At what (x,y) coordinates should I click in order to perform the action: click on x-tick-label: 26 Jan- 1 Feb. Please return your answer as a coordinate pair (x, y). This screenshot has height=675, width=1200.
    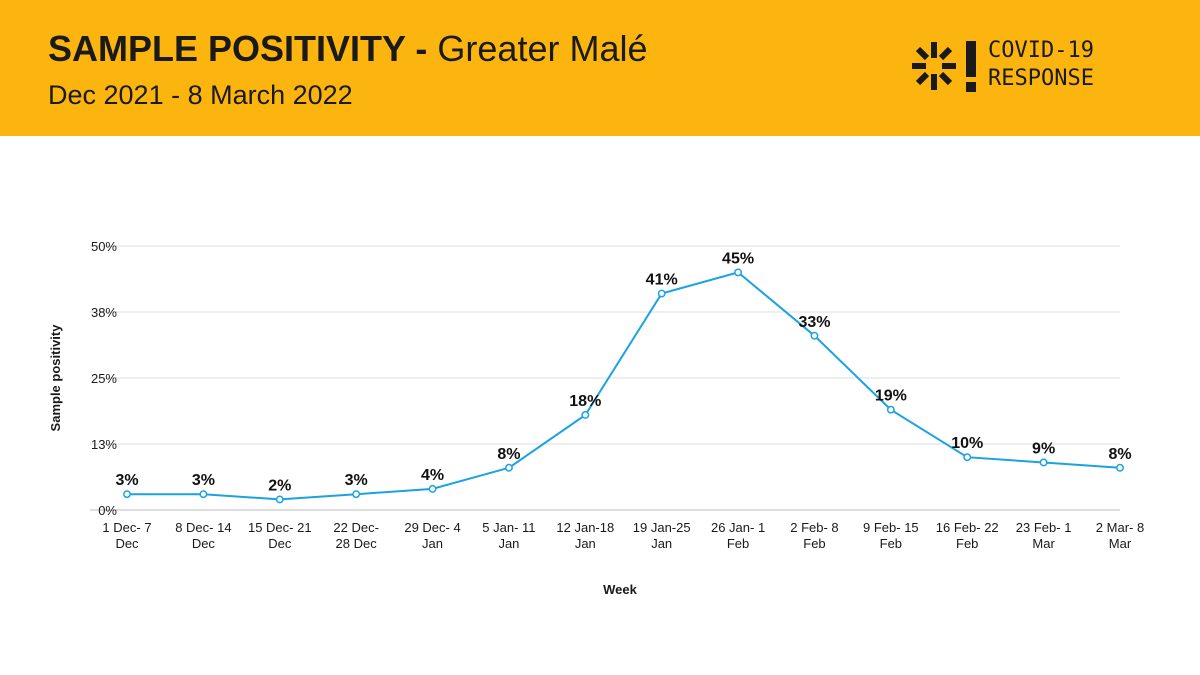
    Looking at the image, I should click on (738, 535).